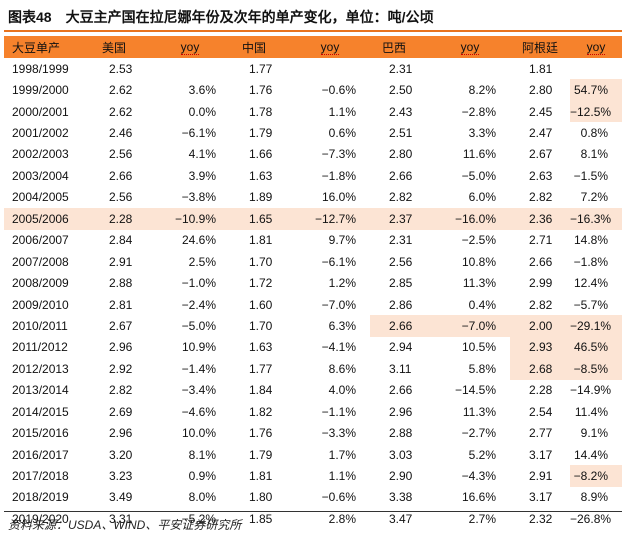 The width and height of the screenshot is (626, 540). I want to click on cell-china-yoy: −4.1%, so click(338, 347).